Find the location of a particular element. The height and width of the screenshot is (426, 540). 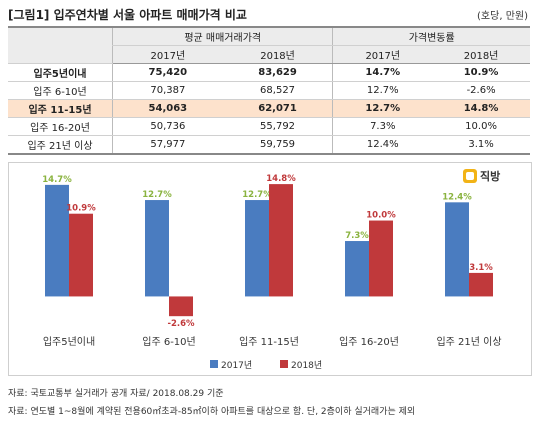

cell-change-2018: -2.6% is located at coordinates (481, 90).